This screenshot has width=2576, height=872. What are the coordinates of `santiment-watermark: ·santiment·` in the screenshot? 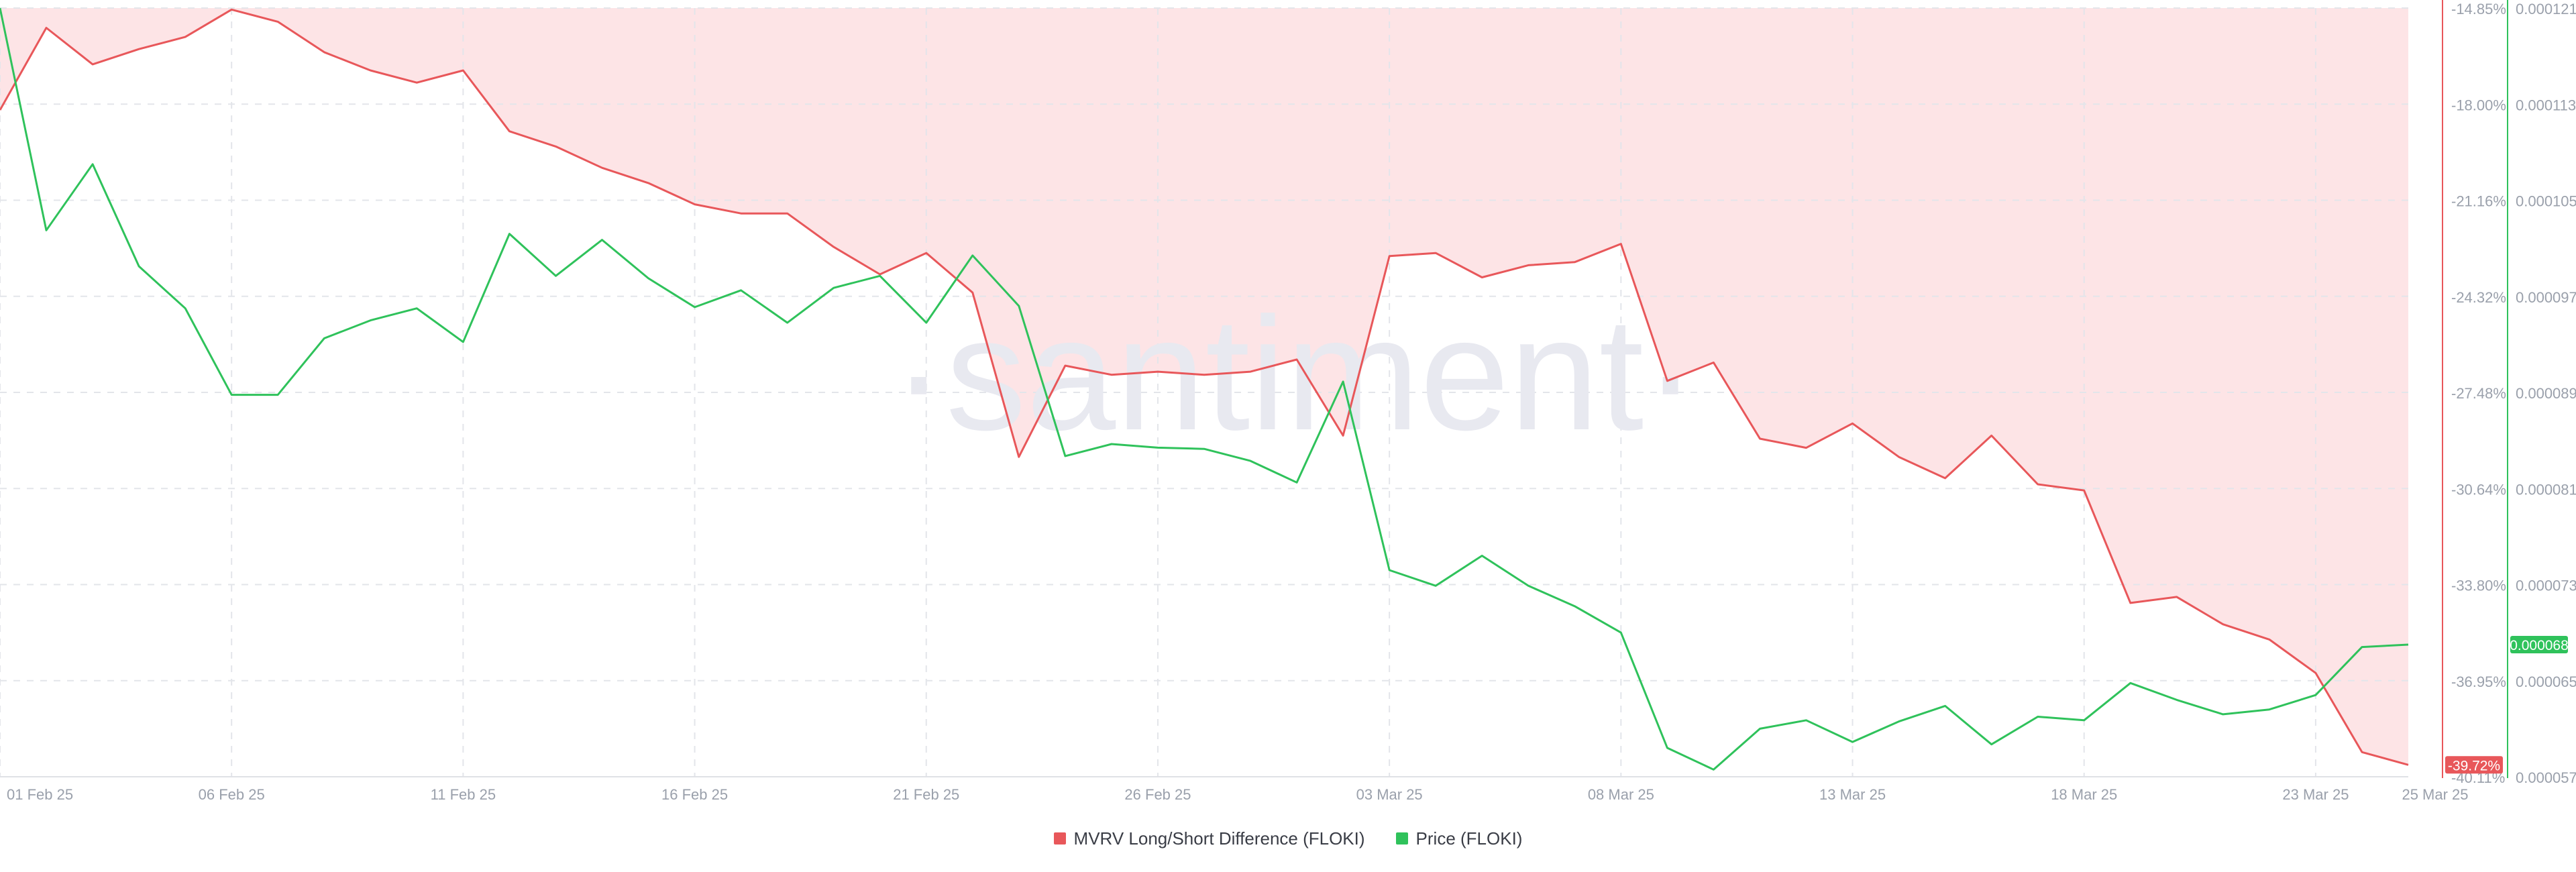 It's located at (1294, 374).